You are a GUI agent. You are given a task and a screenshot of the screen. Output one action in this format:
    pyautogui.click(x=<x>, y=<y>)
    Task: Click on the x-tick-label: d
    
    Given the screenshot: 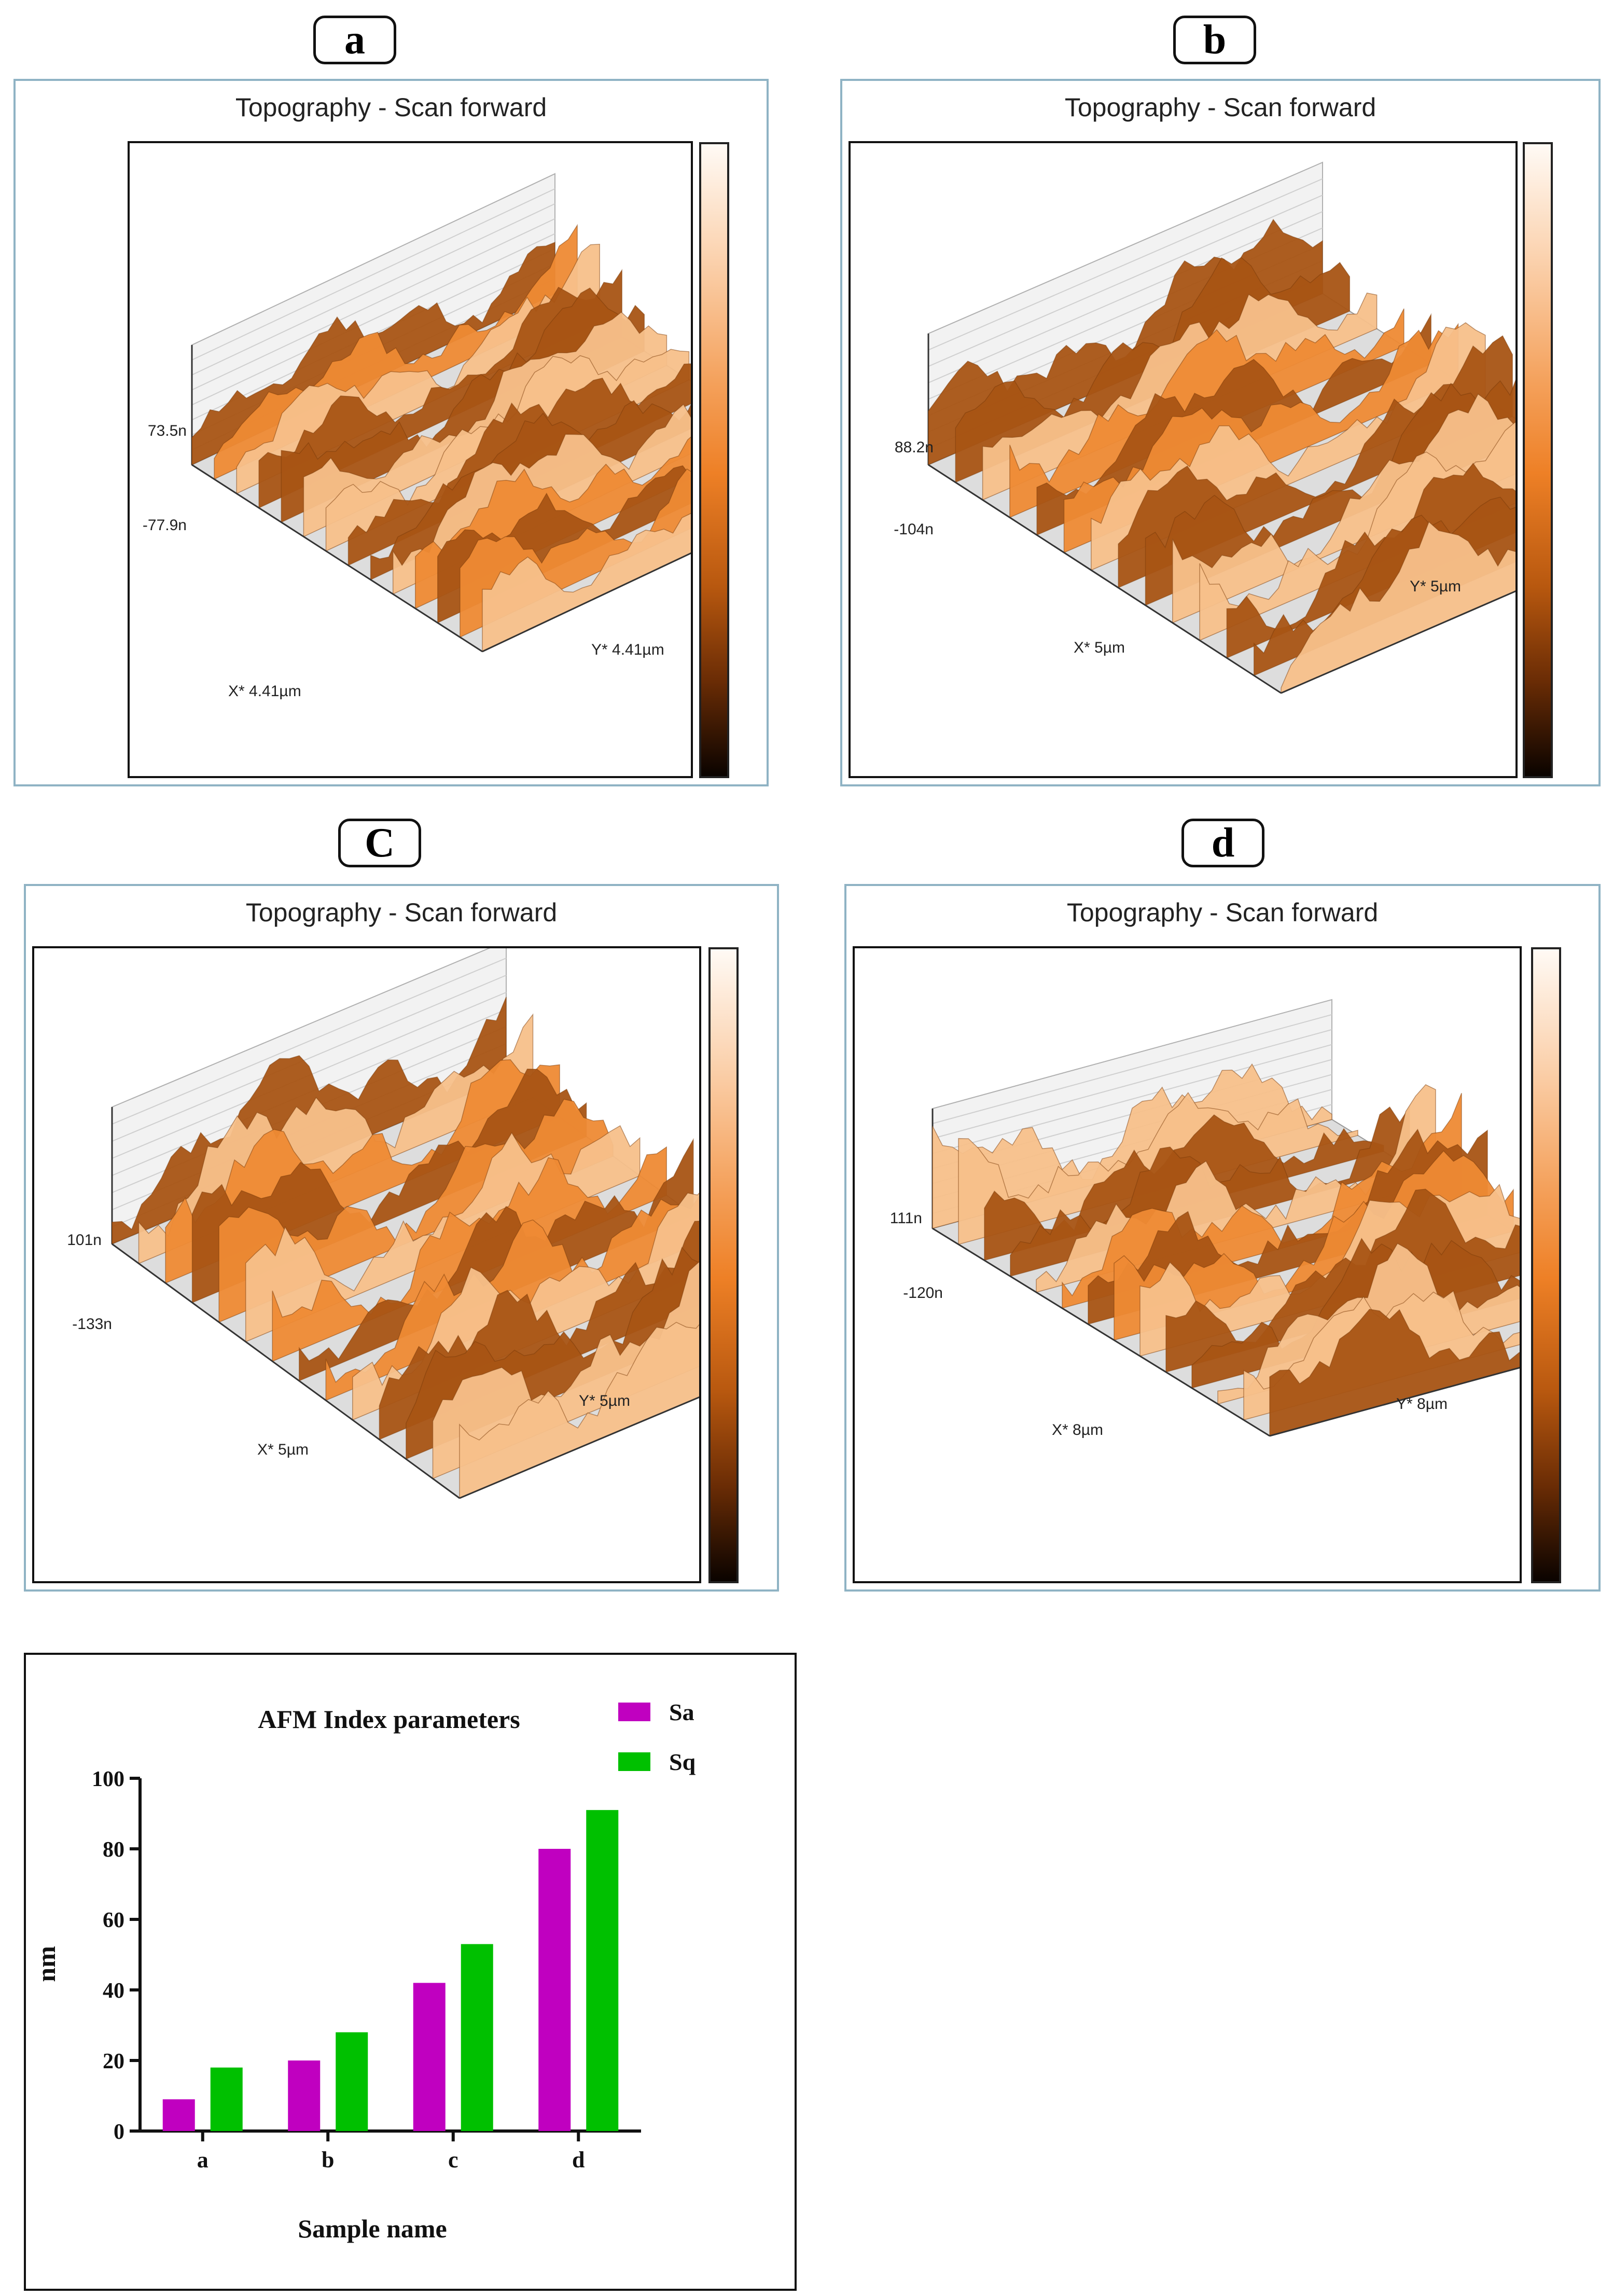 What is the action you would take?
    pyautogui.click(x=578, y=2160)
    